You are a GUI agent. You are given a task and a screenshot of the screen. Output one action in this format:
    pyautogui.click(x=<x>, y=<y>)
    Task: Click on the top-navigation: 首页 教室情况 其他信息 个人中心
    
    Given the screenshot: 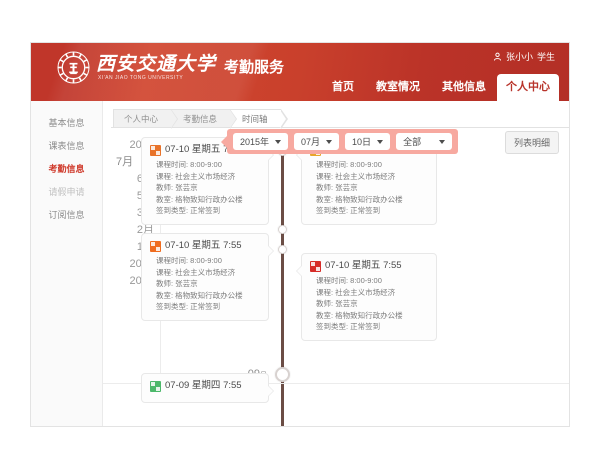 What is the action you would take?
    pyautogui.click(x=440, y=87)
    